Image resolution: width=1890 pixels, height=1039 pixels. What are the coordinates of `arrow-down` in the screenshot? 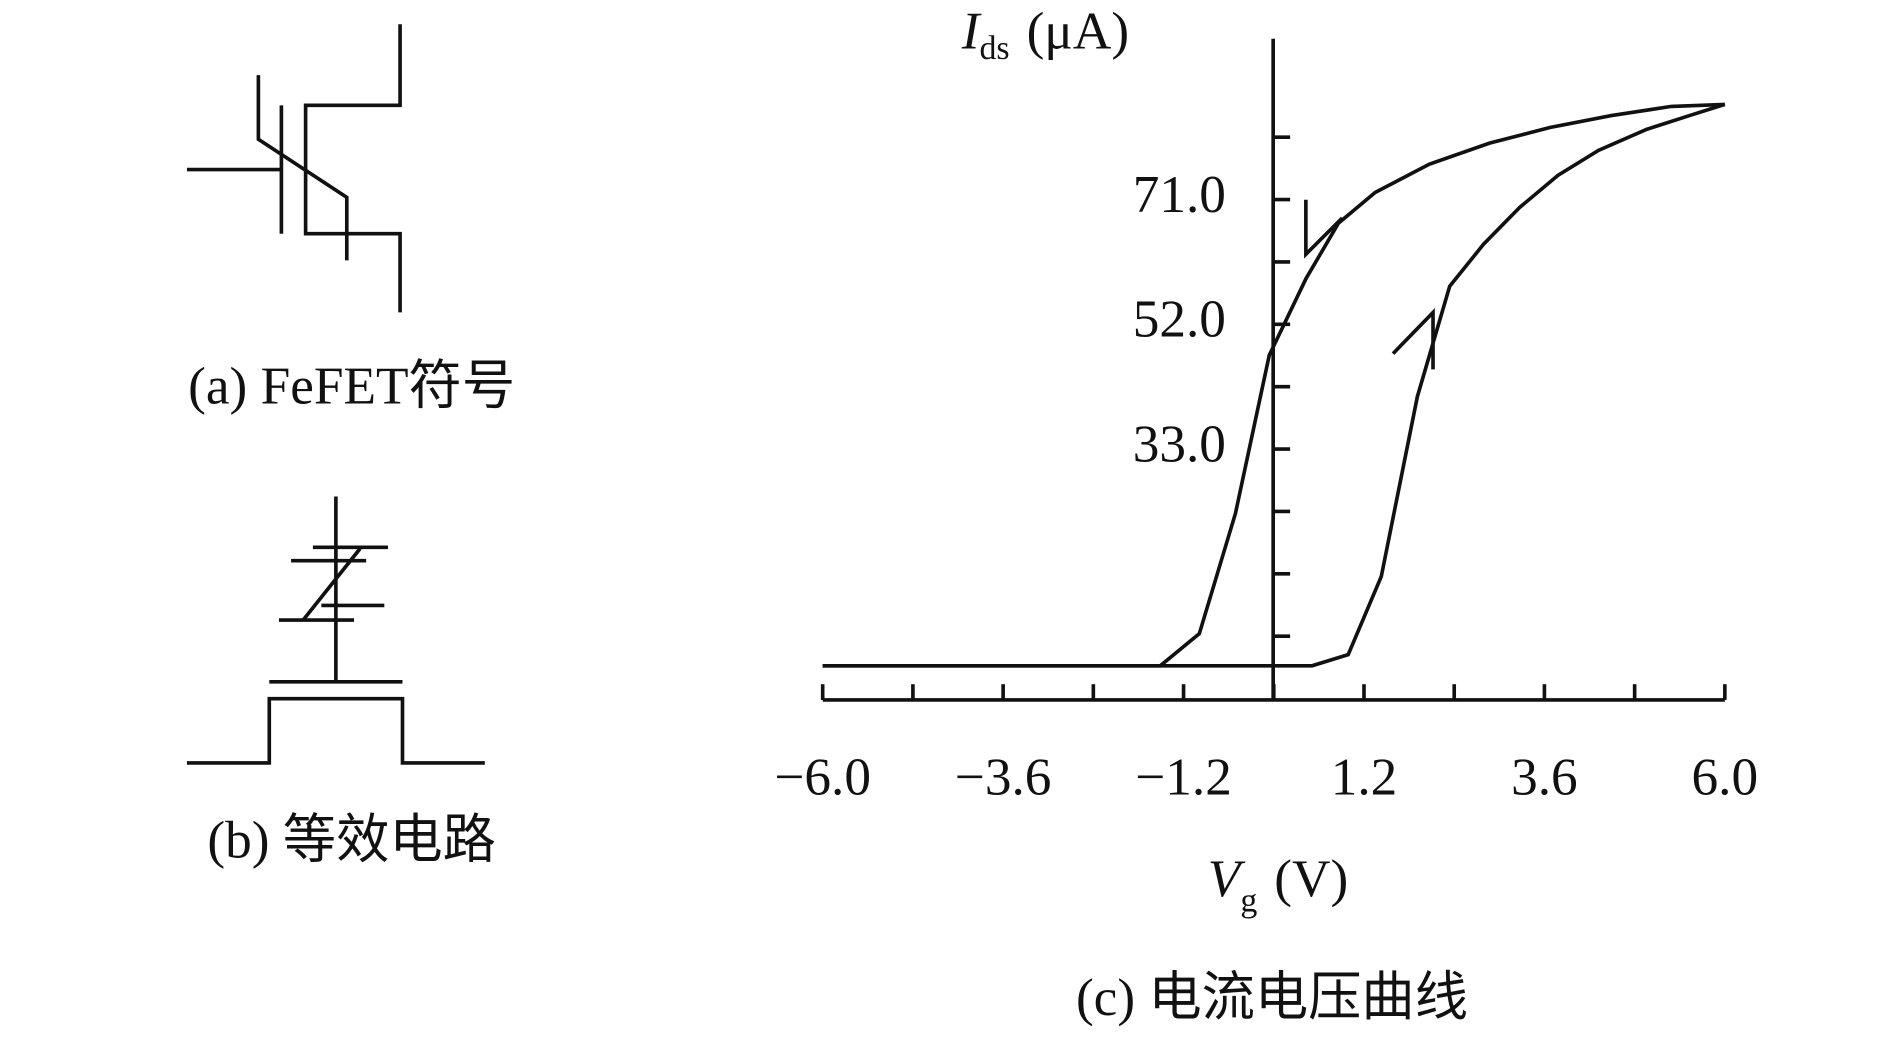 It's located at (1324, 229).